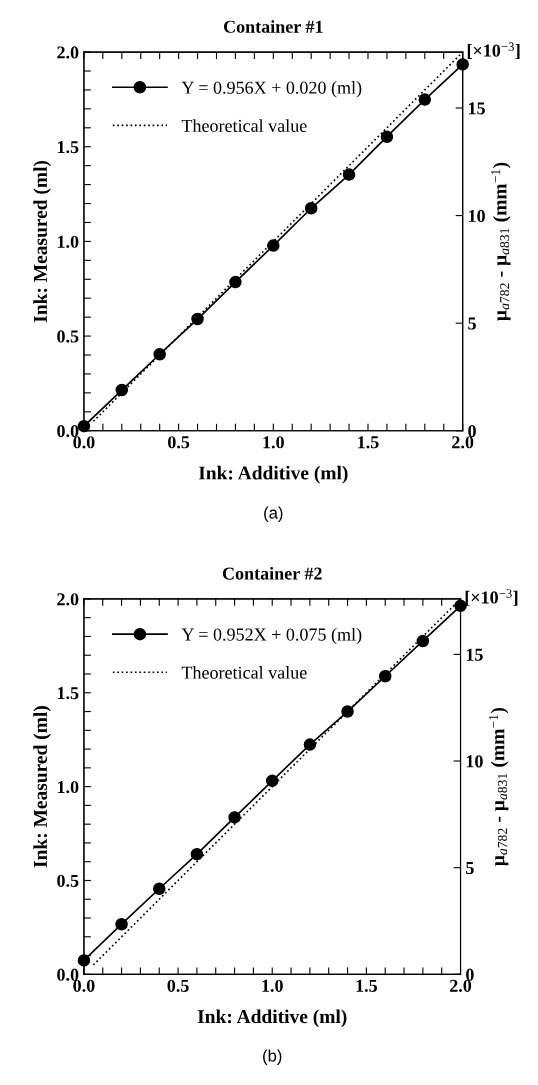 This screenshot has width=538, height=1085. I want to click on text: (b), so click(272, 1057).